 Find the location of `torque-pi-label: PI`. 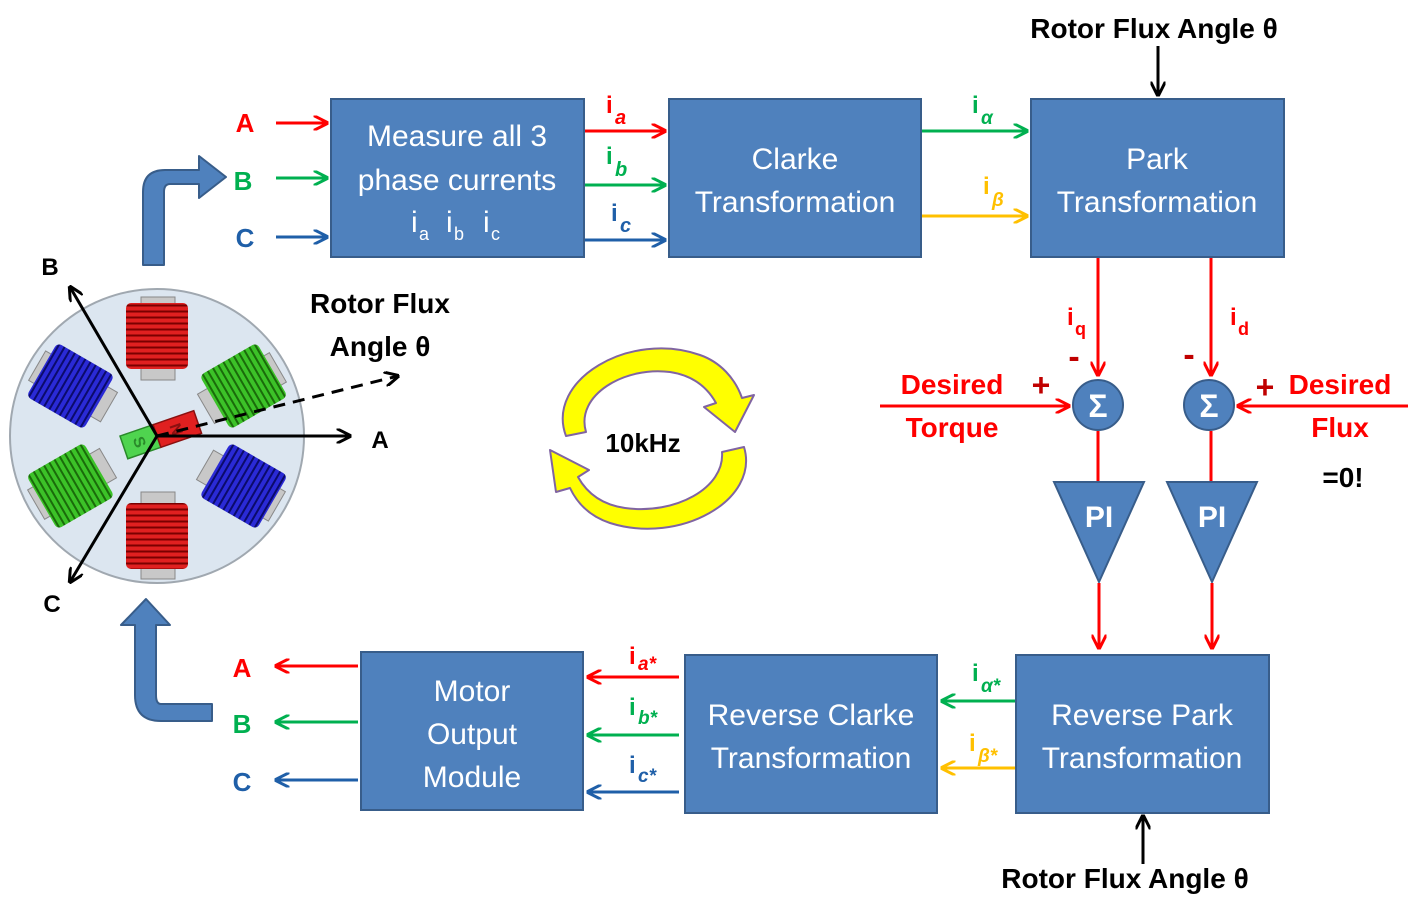

torque-pi-label: PI is located at coordinates (1099, 517).